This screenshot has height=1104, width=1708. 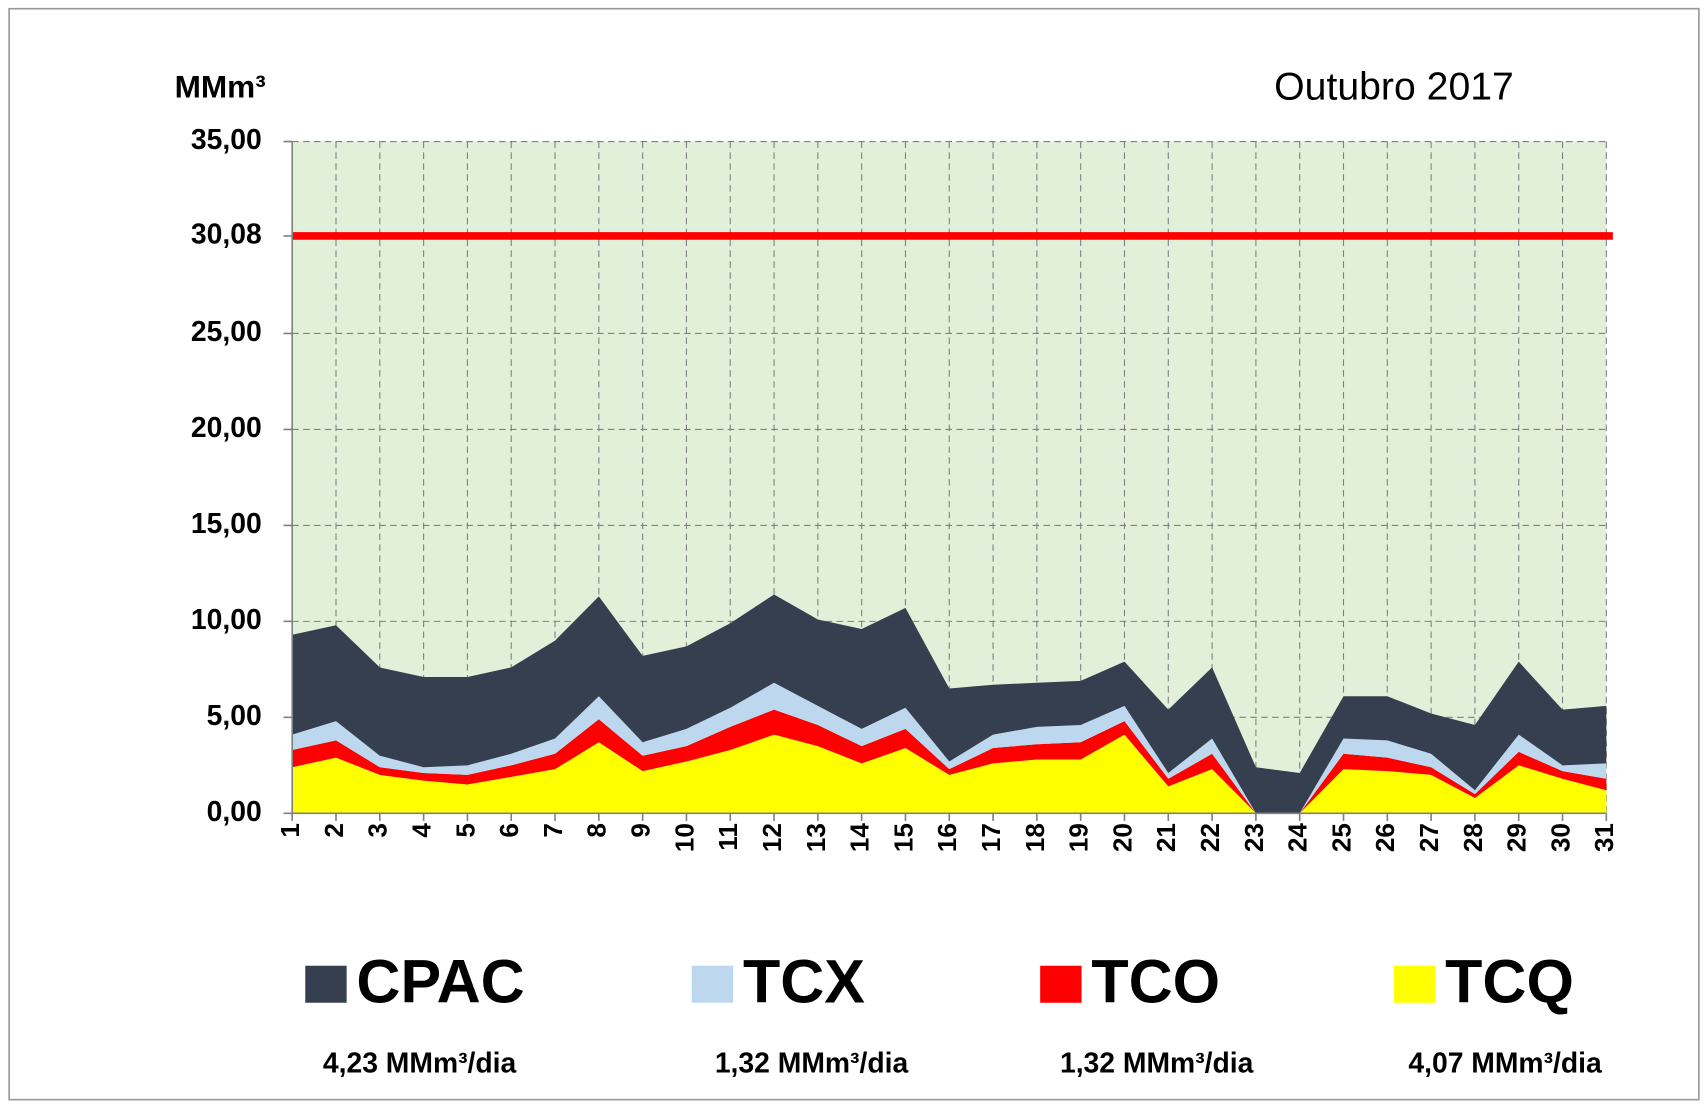 What do you see at coordinates (226, 523) in the screenshot?
I see `y-tick-label: 15,00` at bounding box center [226, 523].